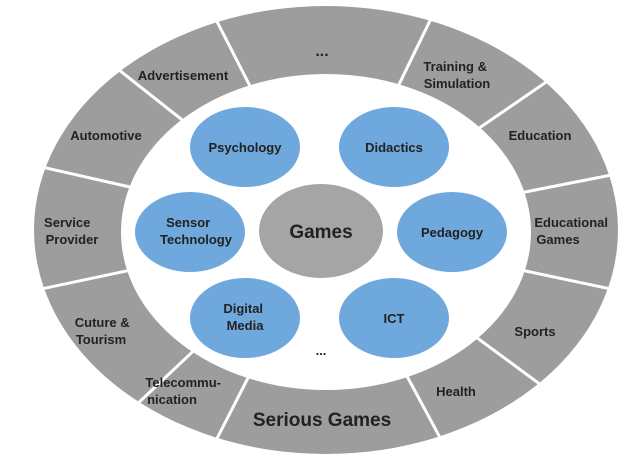 This screenshot has height=465, width=643. What do you see at coordinates (71, 231) in the screenshot?
I see `segment-service-provider-label: Service Provider` at bounding box center [71, 231].